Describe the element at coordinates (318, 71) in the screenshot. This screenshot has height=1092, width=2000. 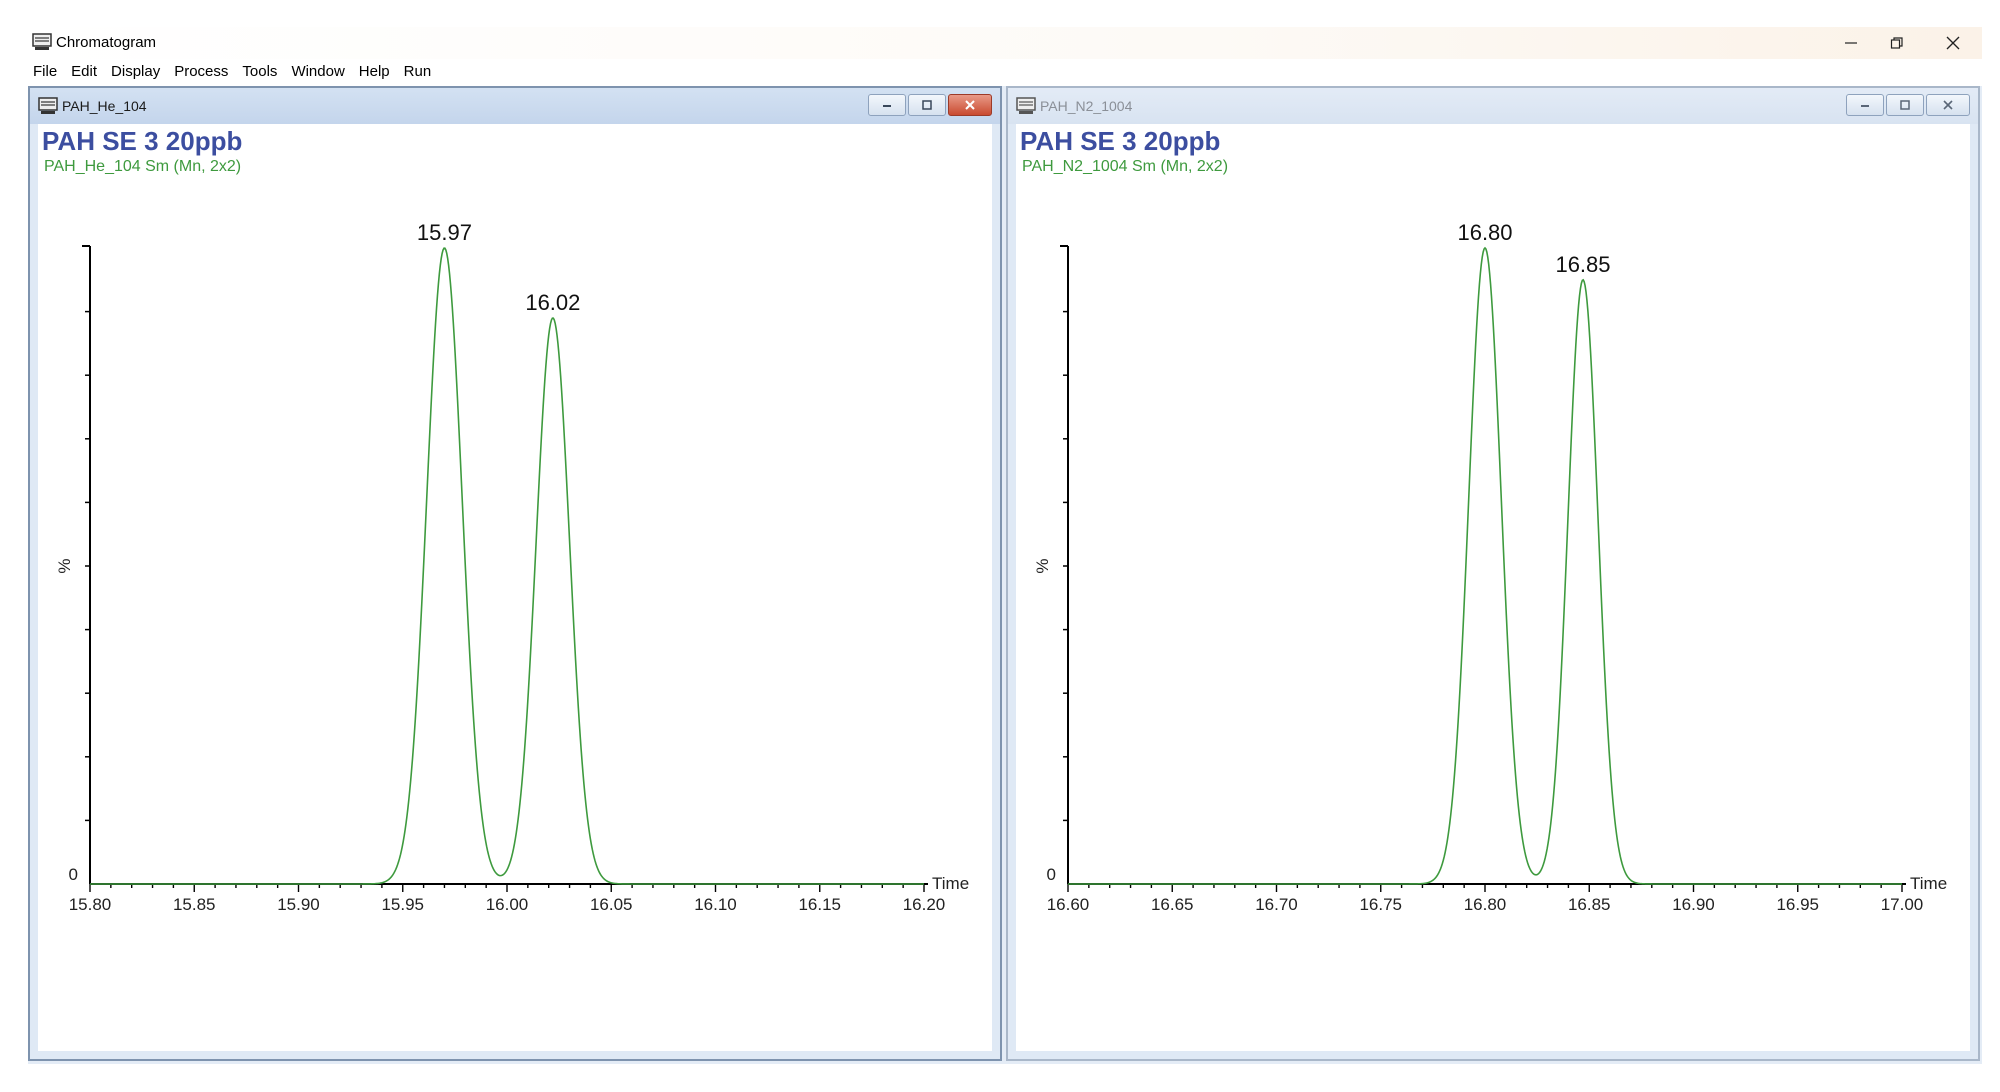
I see `menu-window: Window` at that location.